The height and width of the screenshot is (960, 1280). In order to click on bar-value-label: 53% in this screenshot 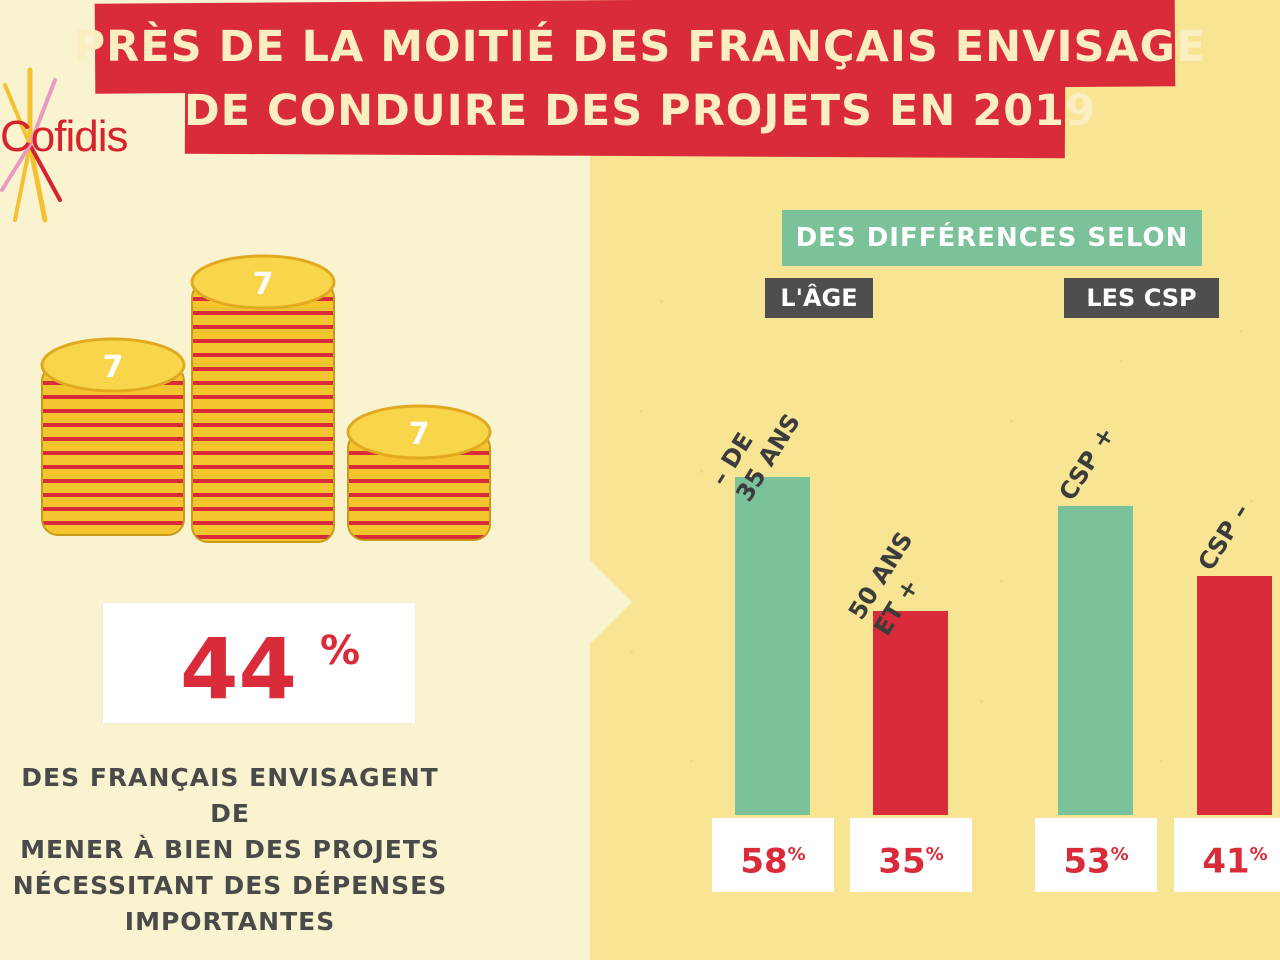, I will do `click(1096, 858)`.